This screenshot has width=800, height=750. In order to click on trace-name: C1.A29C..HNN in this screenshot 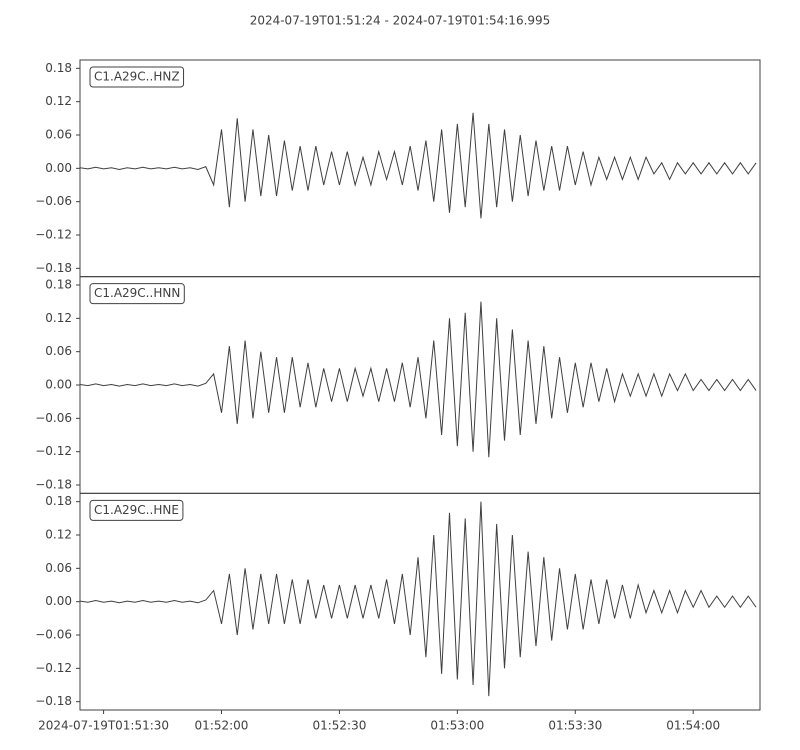, I will do `click(137, 293)`.